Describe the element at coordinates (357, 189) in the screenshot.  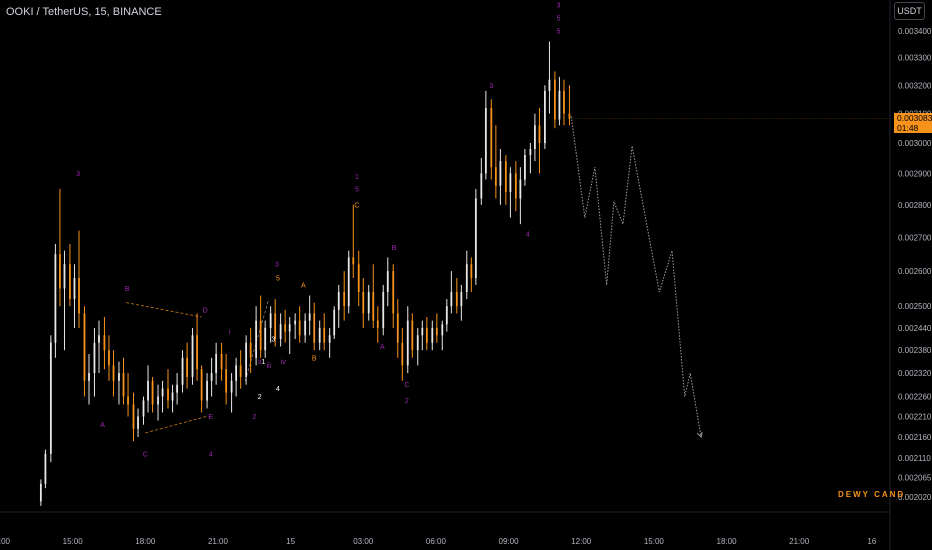
I see `wave-label: 5` at that location.